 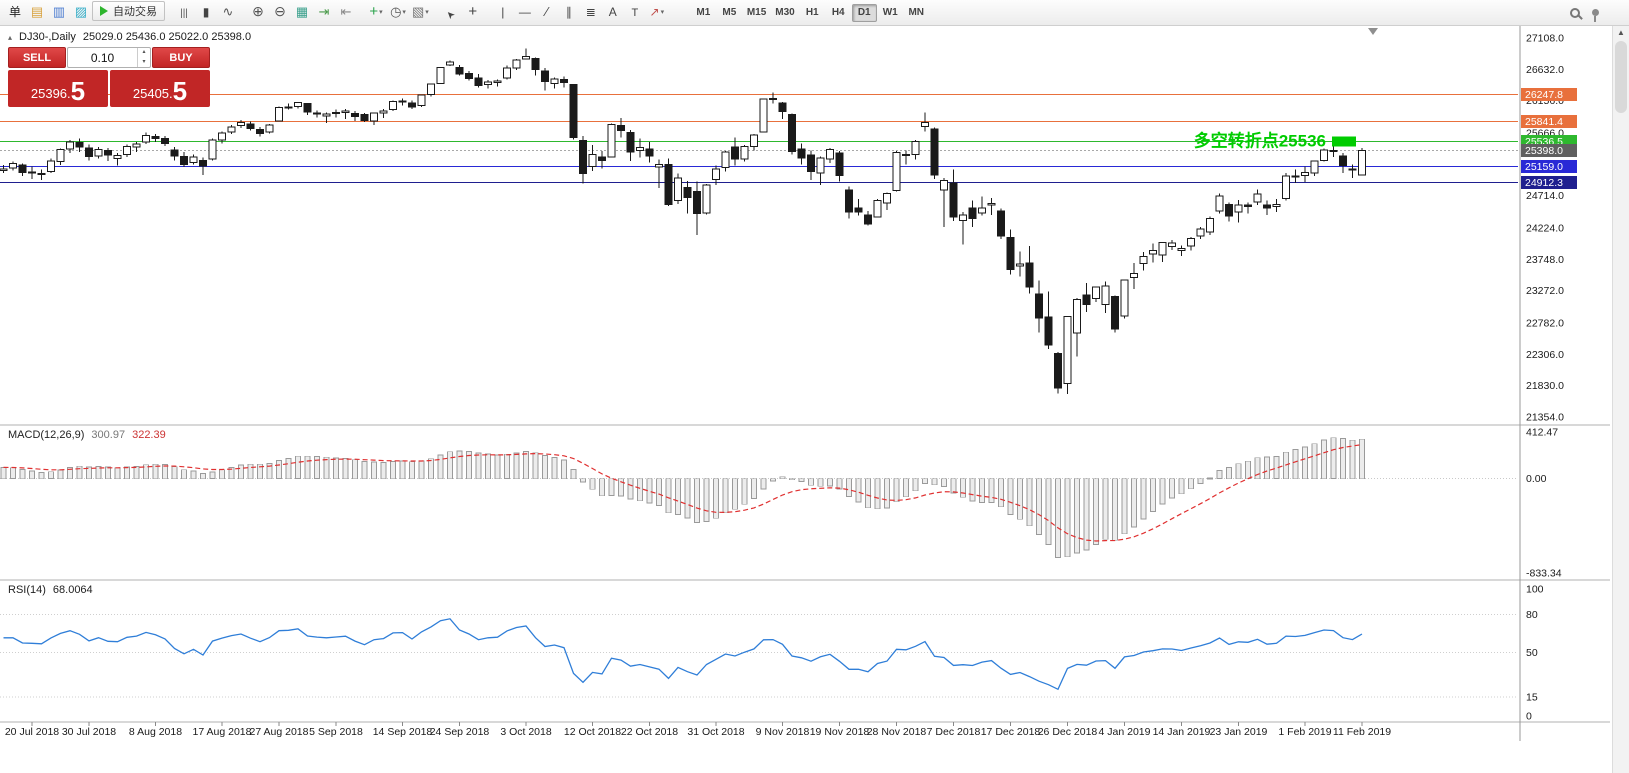 What do you see at coordinates (547, 12) in the screenshot?
I see `trendline-icon: ∕` at bounding box center [547, 12].